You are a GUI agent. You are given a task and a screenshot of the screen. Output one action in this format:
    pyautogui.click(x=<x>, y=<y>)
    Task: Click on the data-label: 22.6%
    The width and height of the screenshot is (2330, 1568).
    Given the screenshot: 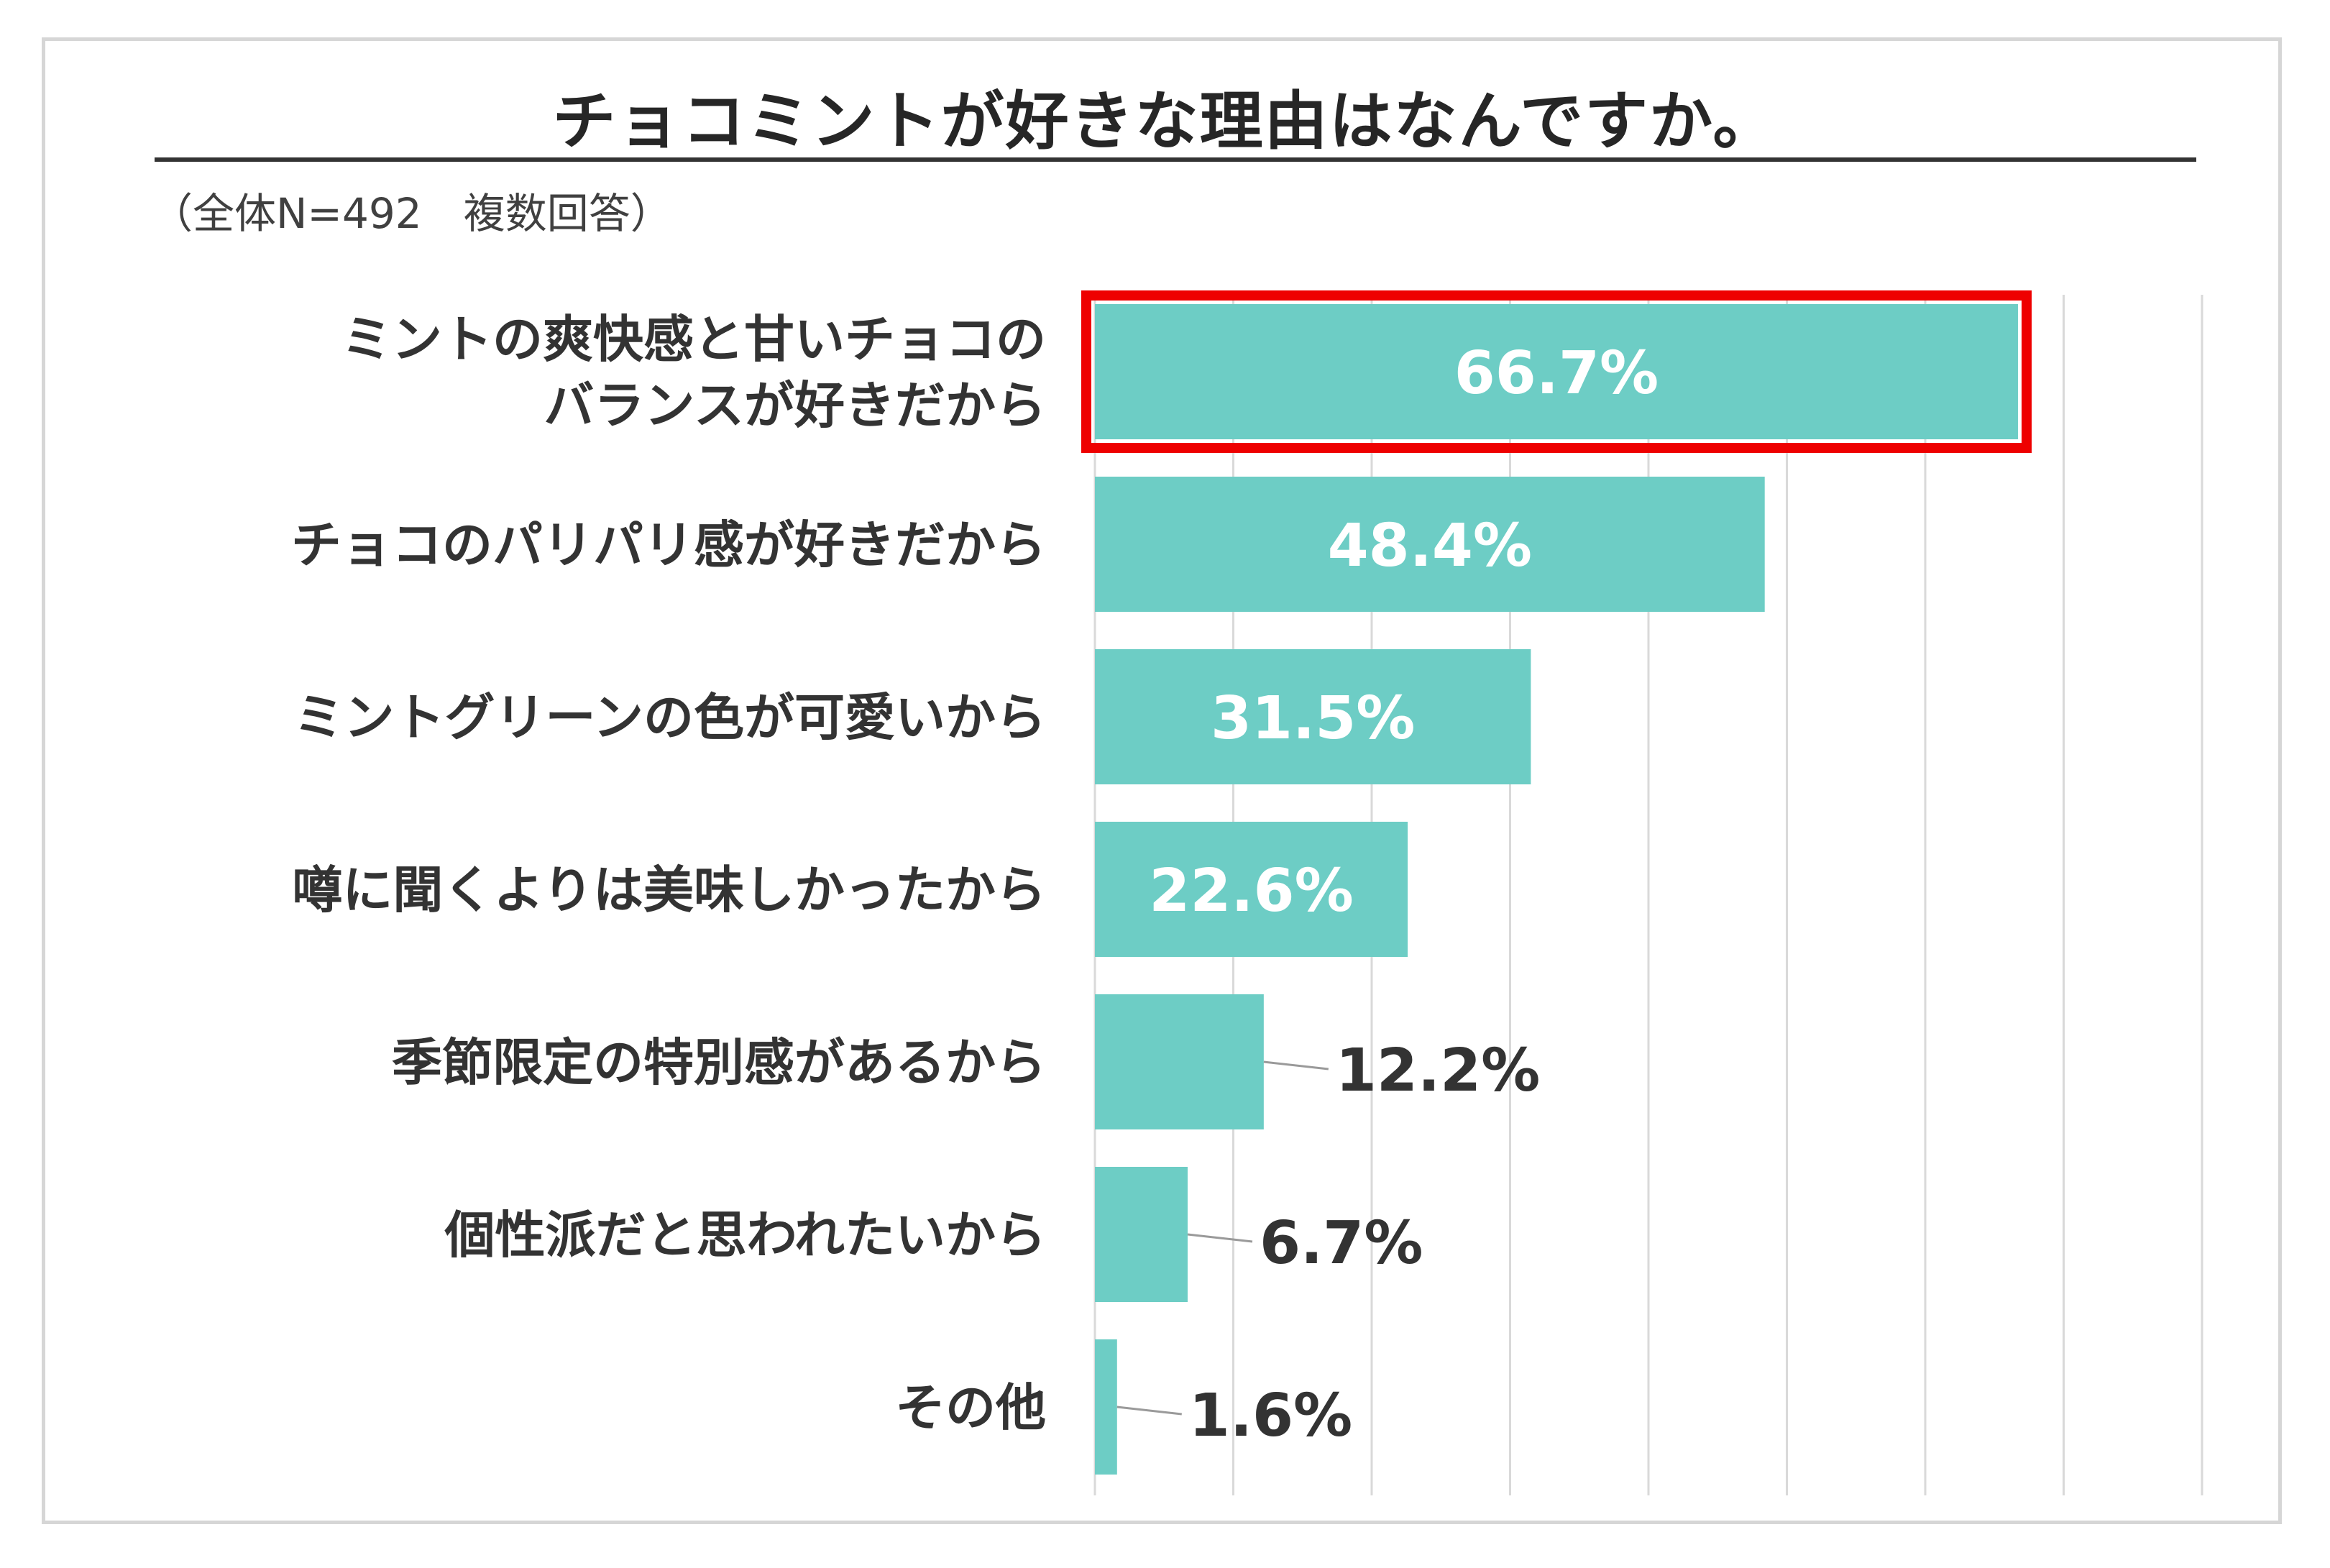 What is the action you would take?
    pyautogui.click(x=1251, y=891)
    